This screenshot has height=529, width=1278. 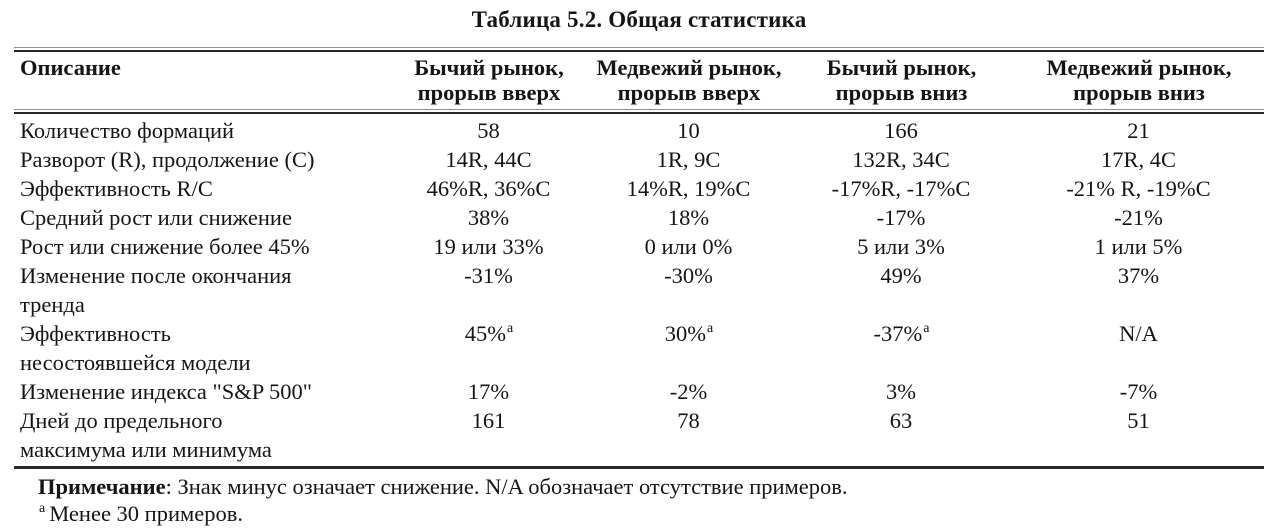 I want to click on cell-value: 38%, so click(x=488, y=217).